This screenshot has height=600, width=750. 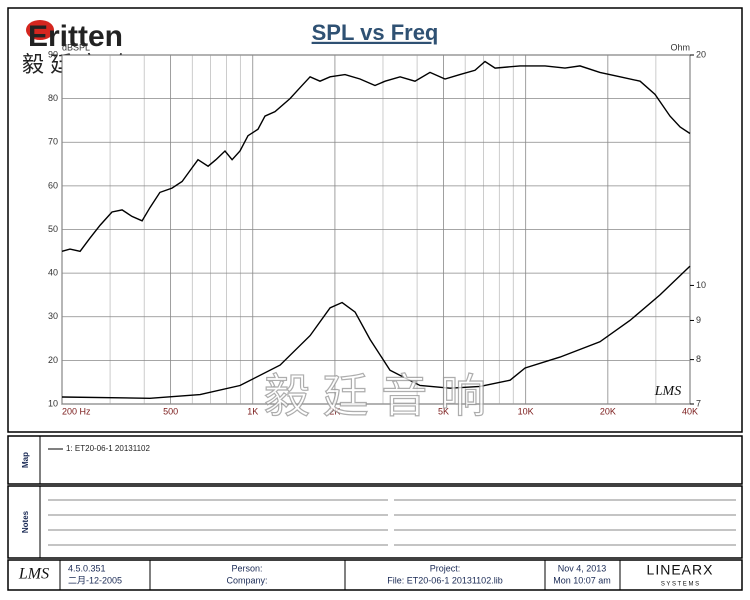 I want to click on y2-tick-label: 8, so click(x=698, y=359).